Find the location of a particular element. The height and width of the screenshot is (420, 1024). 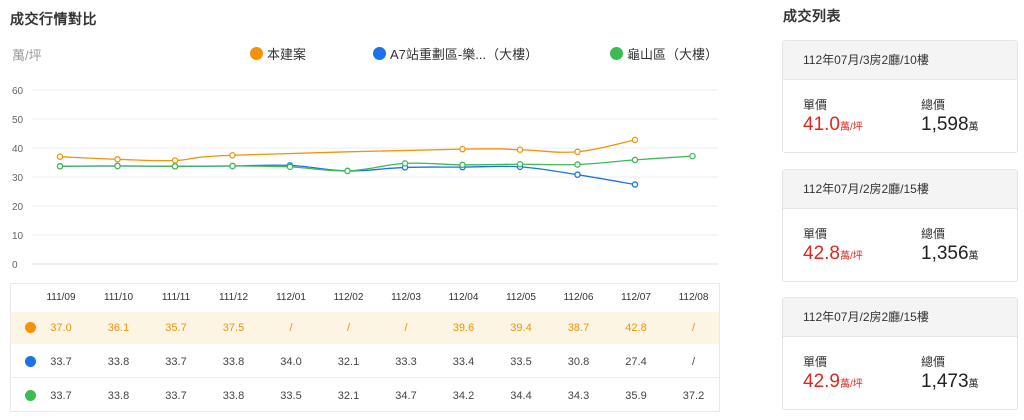

table-header-cell: 112/05 is located at coordinates (521, 297).